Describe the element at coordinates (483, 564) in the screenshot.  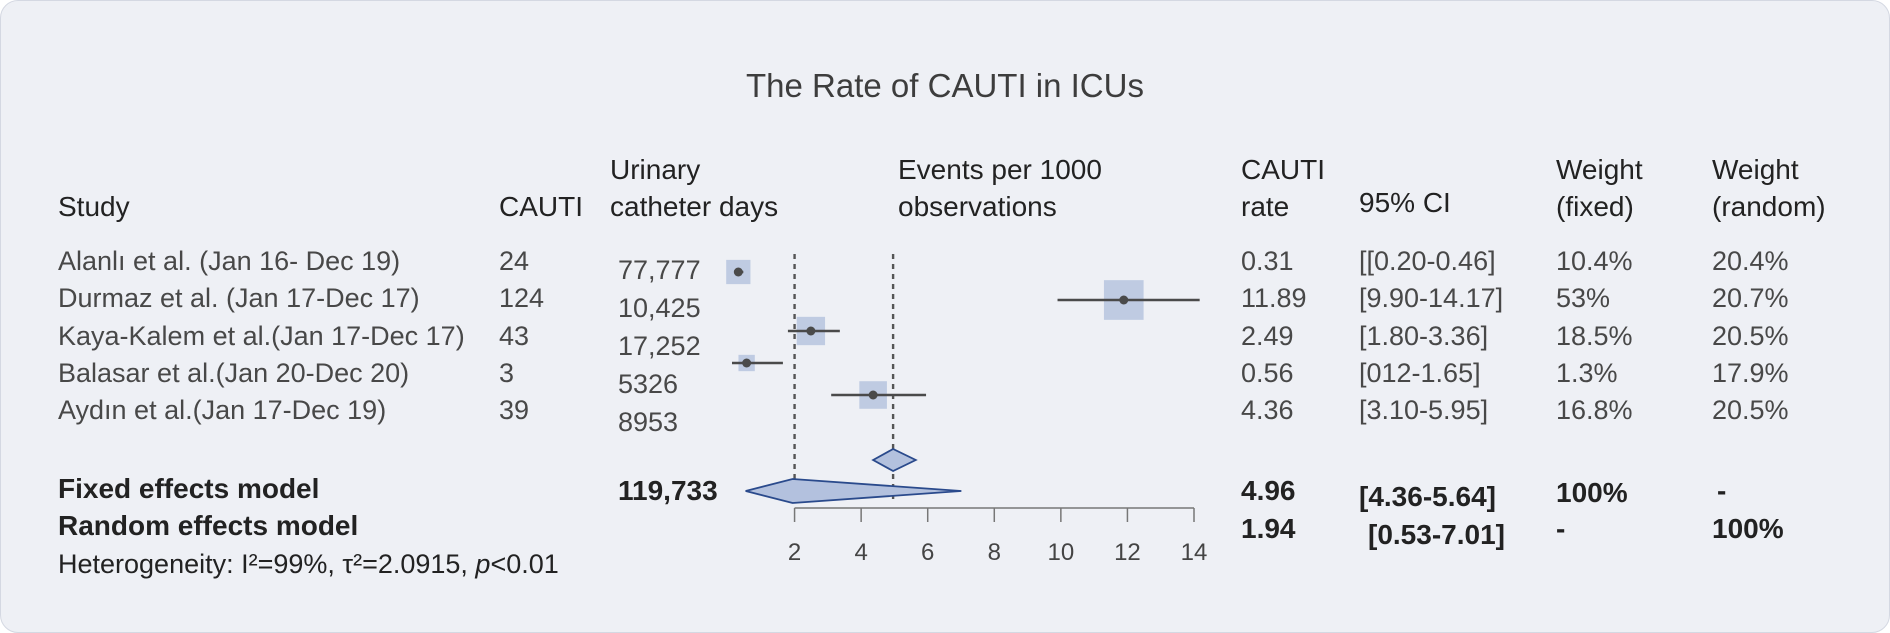
I see `heterogeneity-p: p` at that location.